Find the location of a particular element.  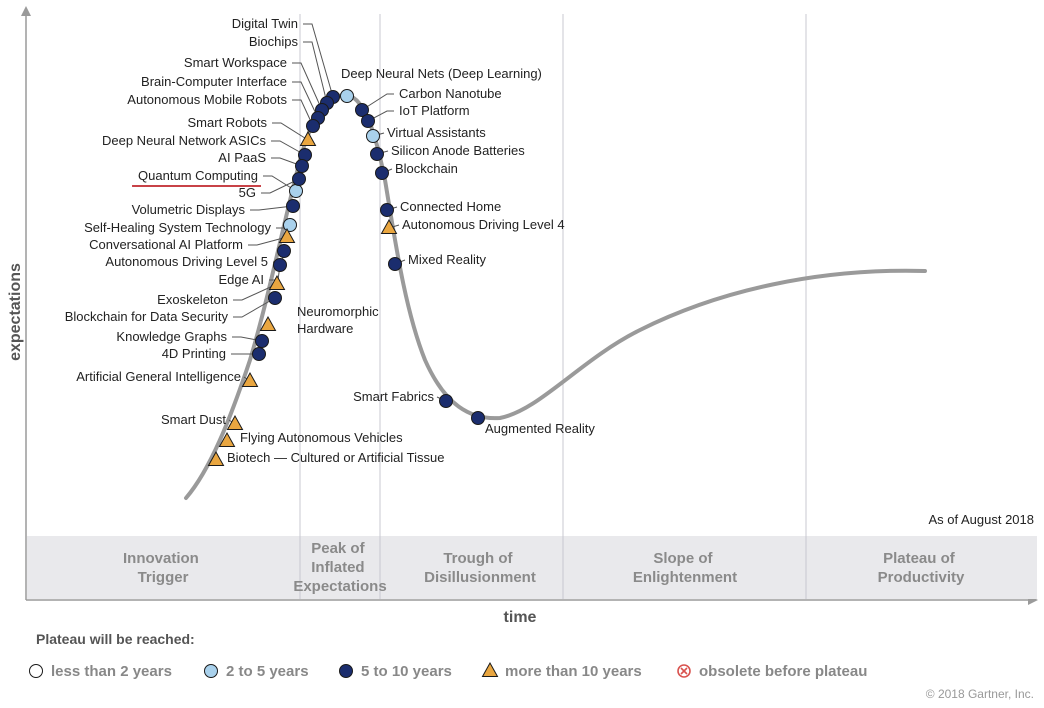

marker-mixed-reality is located at coordinates (395, 264).